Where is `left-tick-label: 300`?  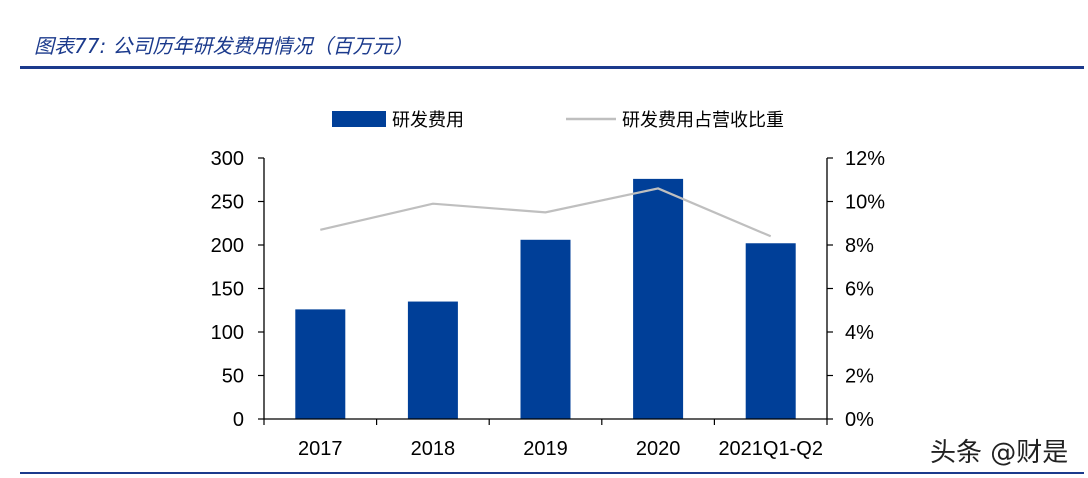 left-tick-label: 300 is located at coordinates (227, 159).